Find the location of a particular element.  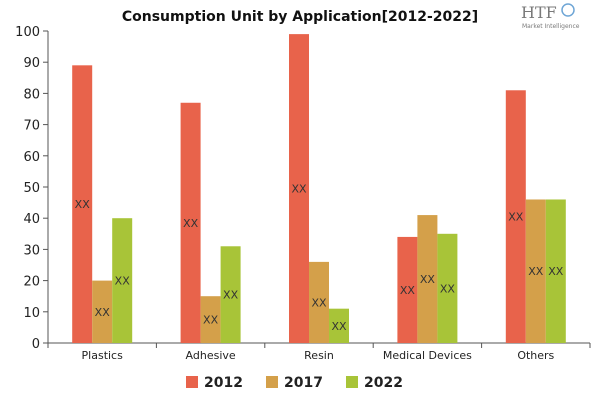

y-tick-label: 80 is located at coordinates (31, 94).